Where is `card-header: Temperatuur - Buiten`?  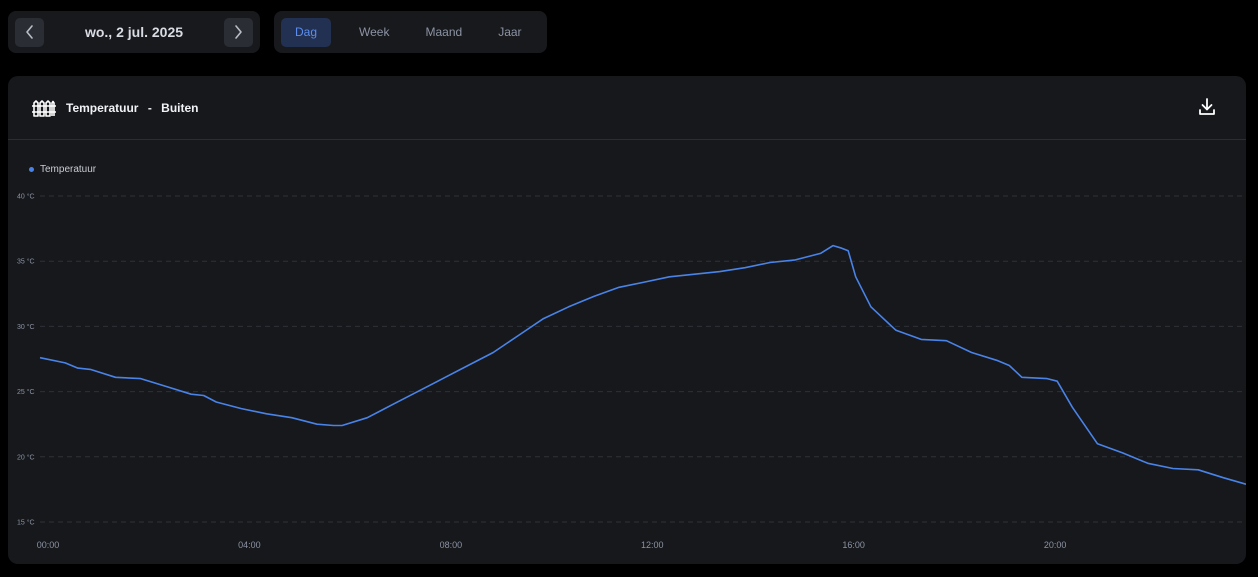
card-header: Temperatuur - Buiten is located at coordinates (627, 108).